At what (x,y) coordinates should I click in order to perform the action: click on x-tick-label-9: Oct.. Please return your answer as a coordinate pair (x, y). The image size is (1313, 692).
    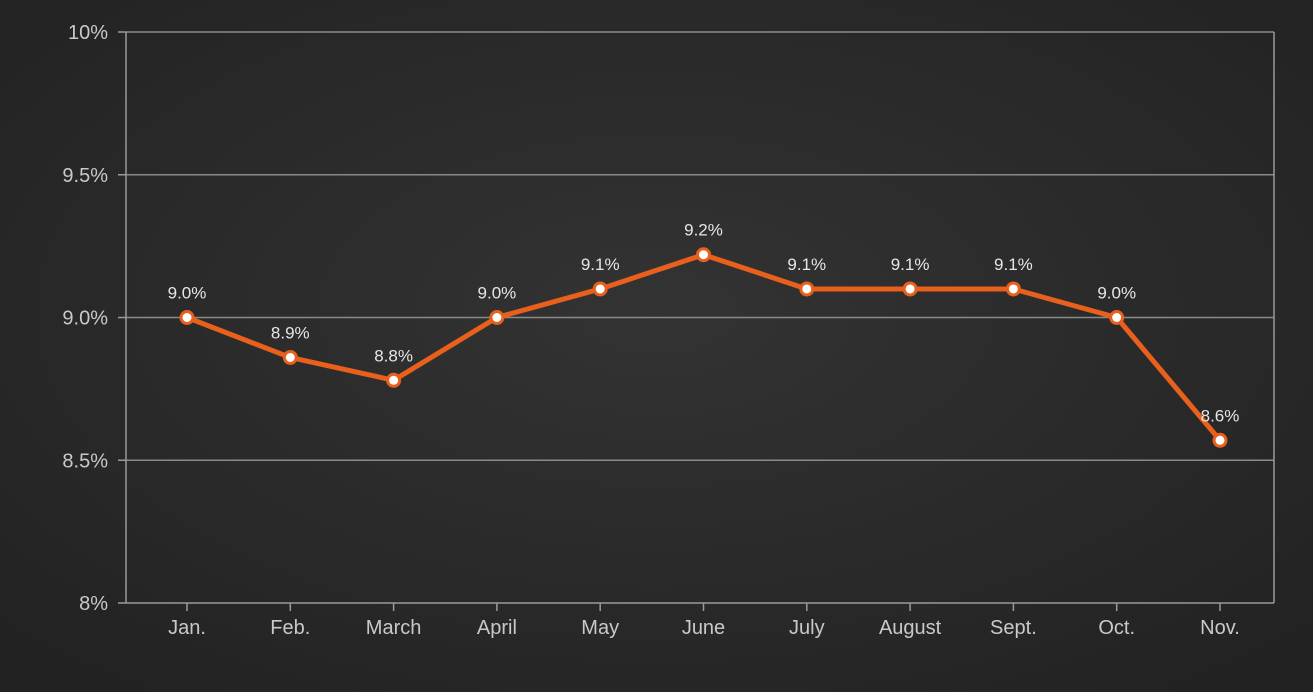
    Looking at the image, I should click on (1116, 628).